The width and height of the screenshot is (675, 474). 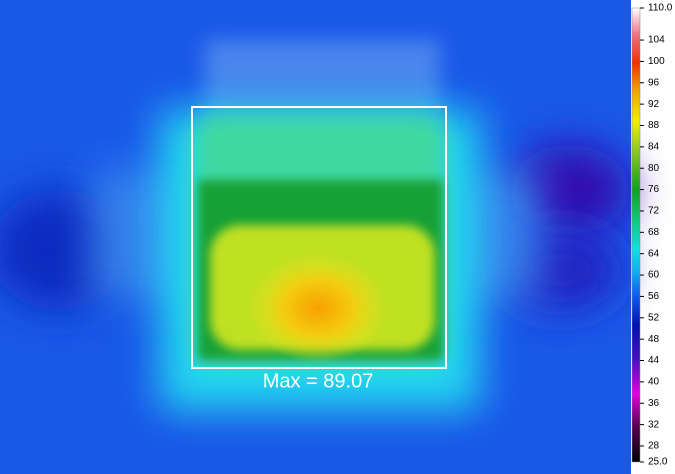 I want to click on tick-label: 92, so click(x=654, y=104).